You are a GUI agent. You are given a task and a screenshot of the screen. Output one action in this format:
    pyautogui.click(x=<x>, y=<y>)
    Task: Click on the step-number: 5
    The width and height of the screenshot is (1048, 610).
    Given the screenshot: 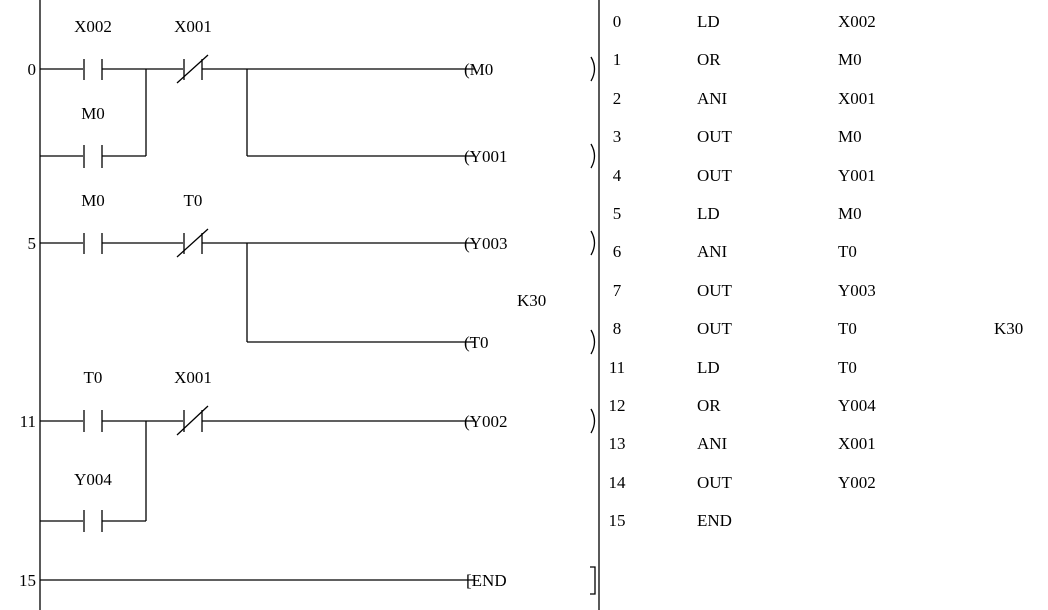 What is the action you would take?
    pyautogui.click(x=617, y=213)
    